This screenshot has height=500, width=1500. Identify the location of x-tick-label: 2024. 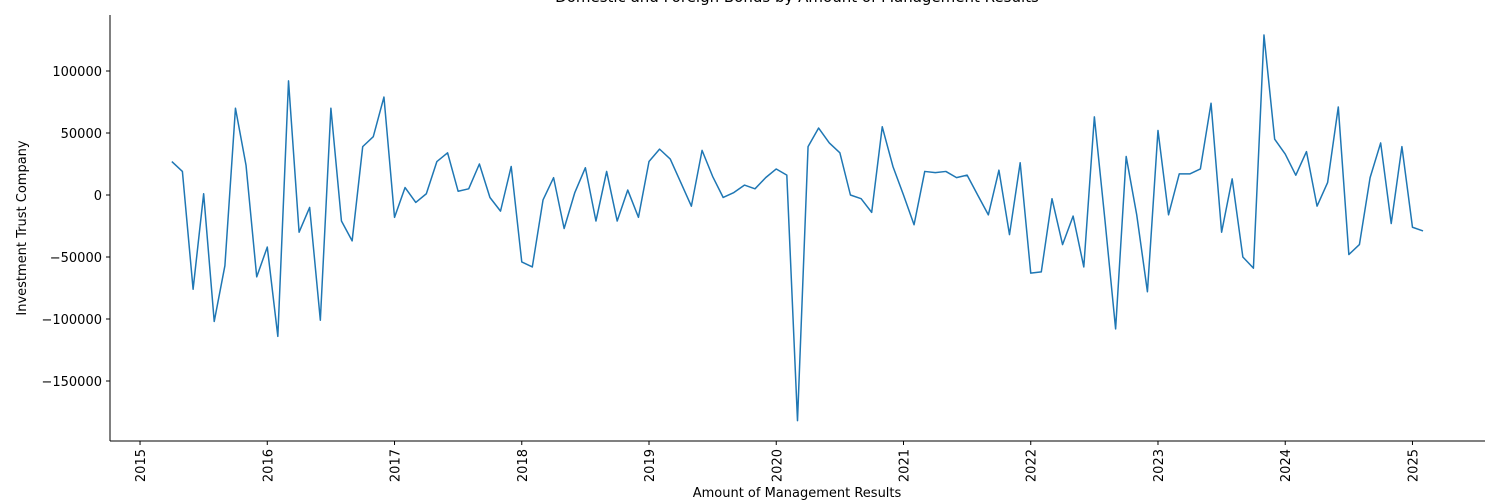
(1286, 465).